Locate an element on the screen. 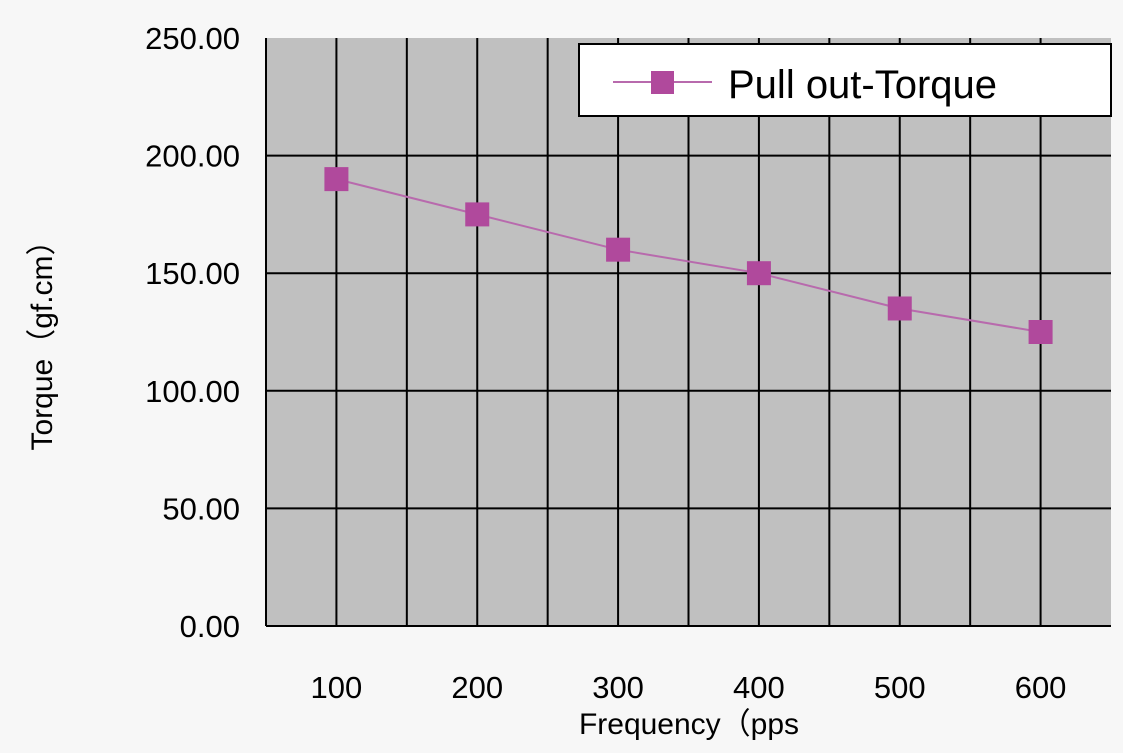  legend-label: Pull out-Torque is located at coordinates (862, 85).